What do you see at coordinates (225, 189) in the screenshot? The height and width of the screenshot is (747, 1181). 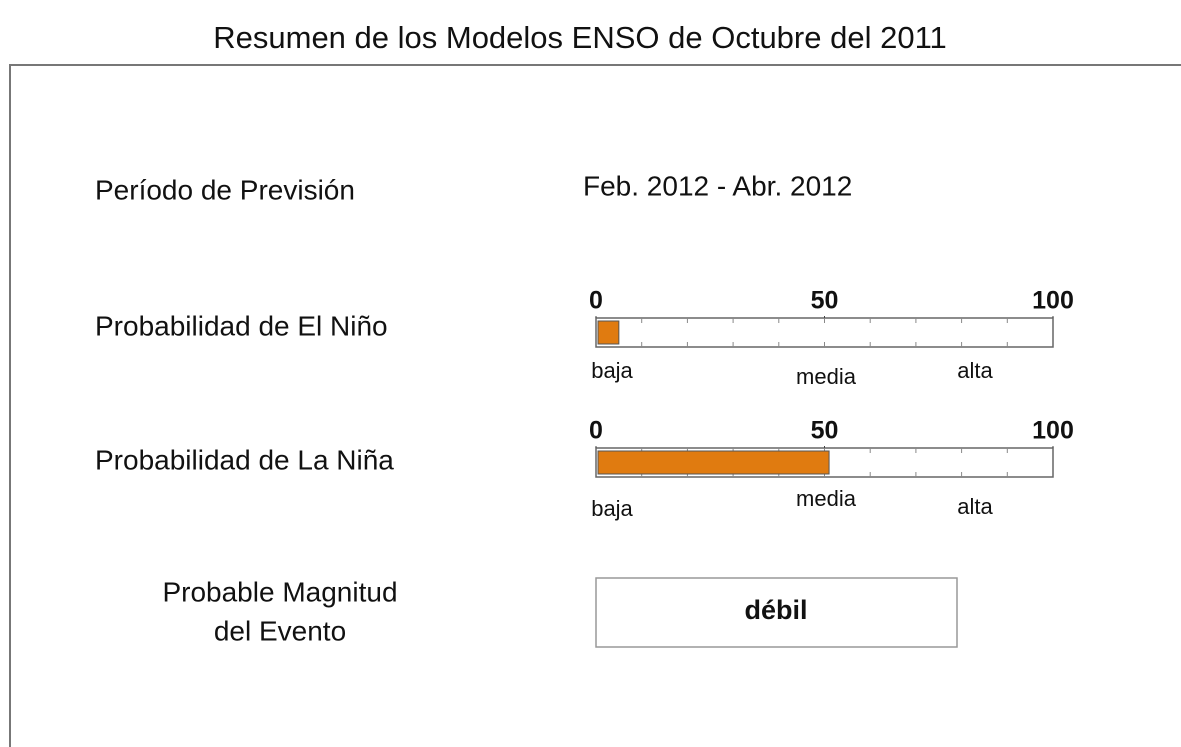 I see `forecast-label: Período de Previsión` at bounding box center [225, 189].